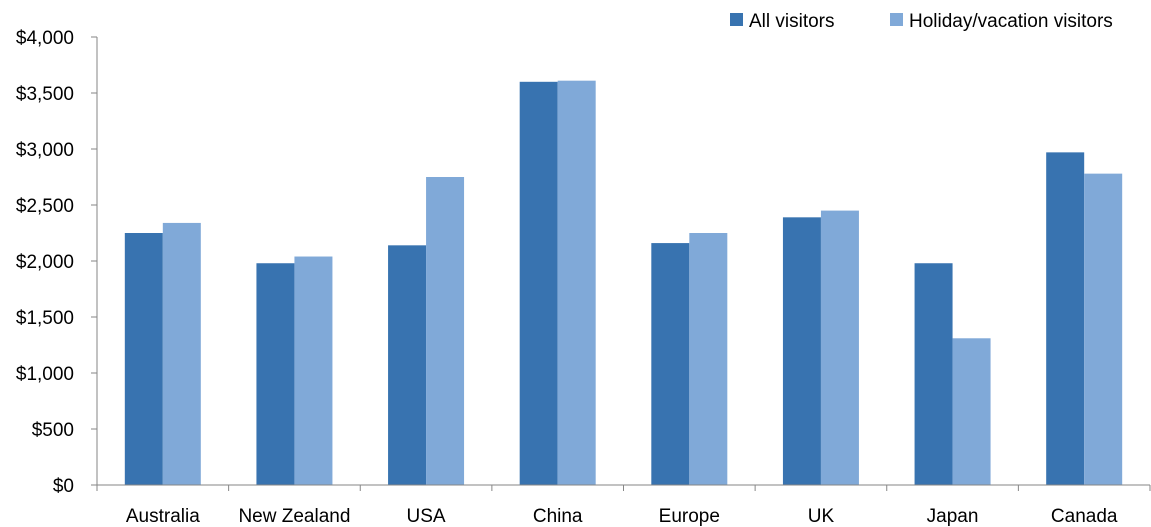 The height and width of the screenshot is (527, 1151). Describe the element at coordinates (1084, 516) in the screenshot. I see `x-tick-label: Canada` at that location.